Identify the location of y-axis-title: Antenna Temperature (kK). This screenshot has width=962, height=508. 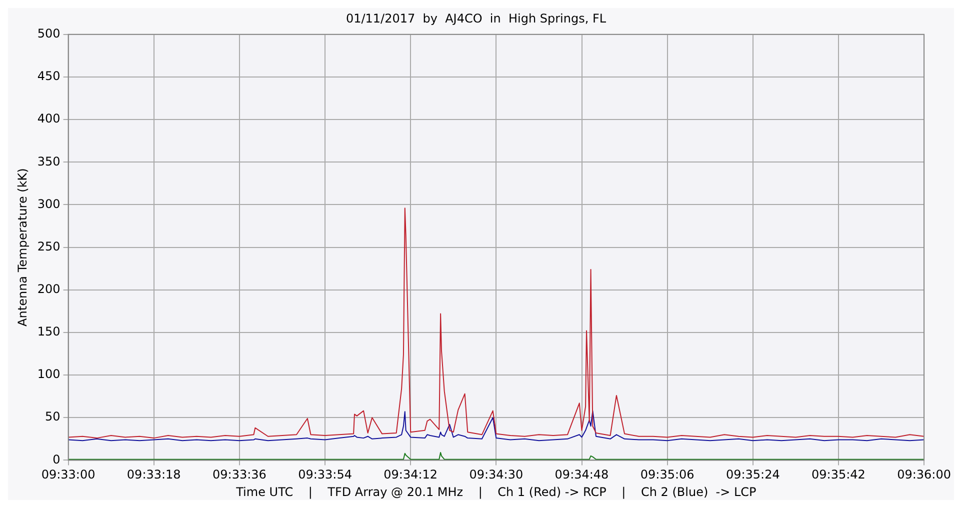
(22, 247).